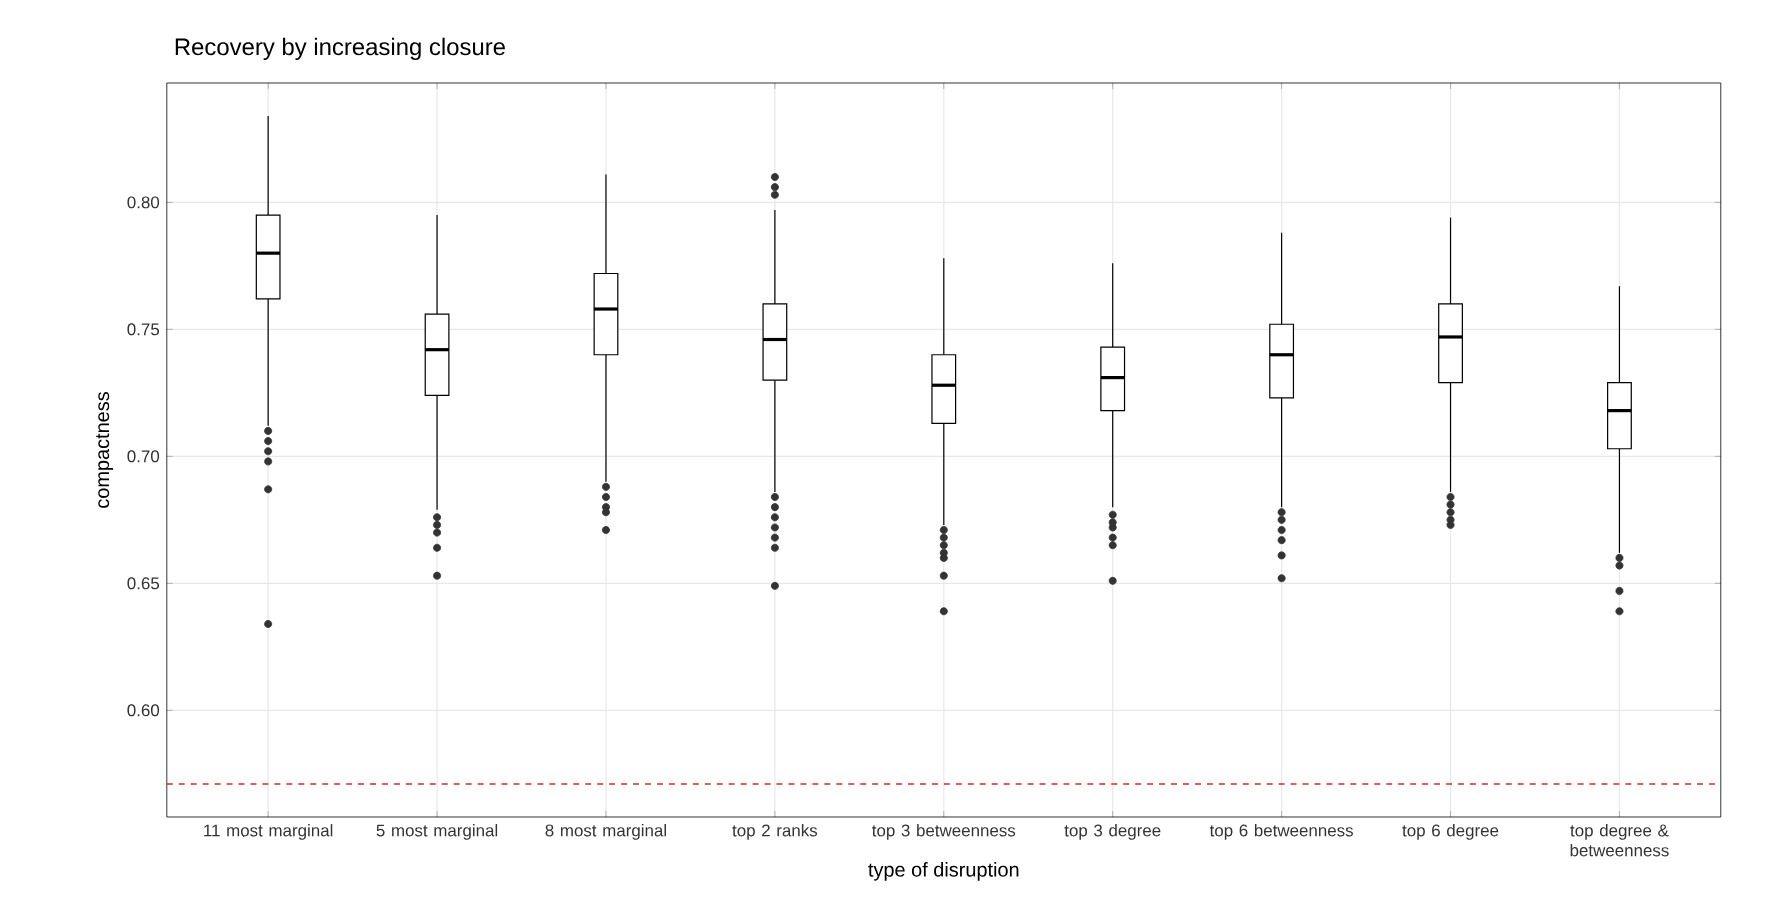  Describe the element at coordinates (437, 832) in the screenshot. I see `x-tick-label: 5 most marginal` at that location.